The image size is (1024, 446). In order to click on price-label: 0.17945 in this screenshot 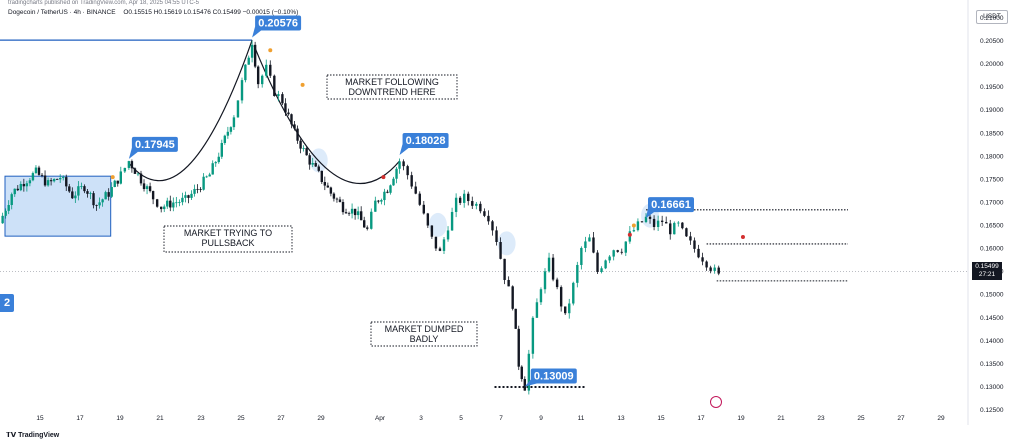, I will do `click(153, 147)`.